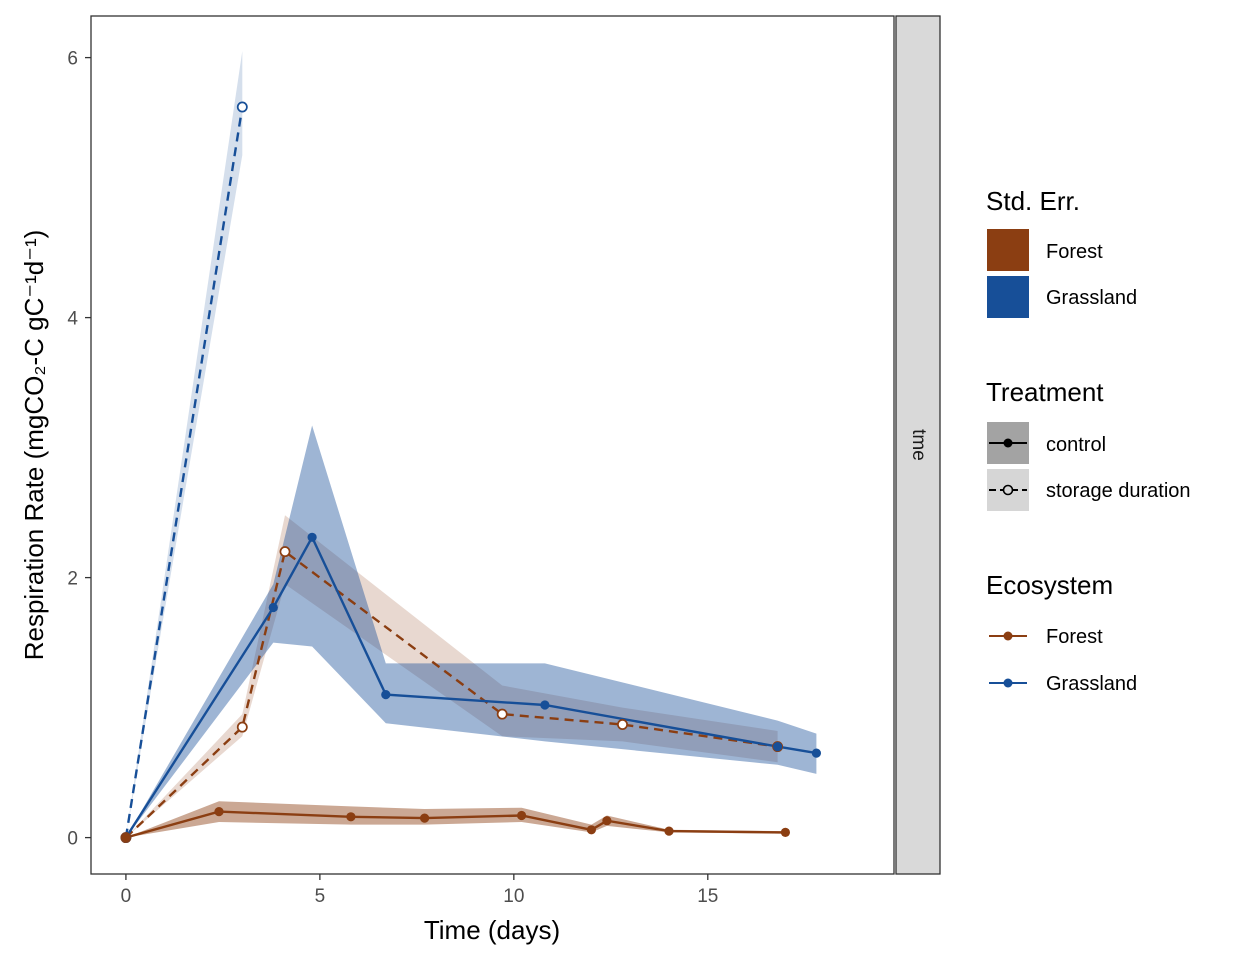 The width and height of the screenshot is (1248, 960). I want to click on y-axis: 0 2 4 6, so click(79, 449).